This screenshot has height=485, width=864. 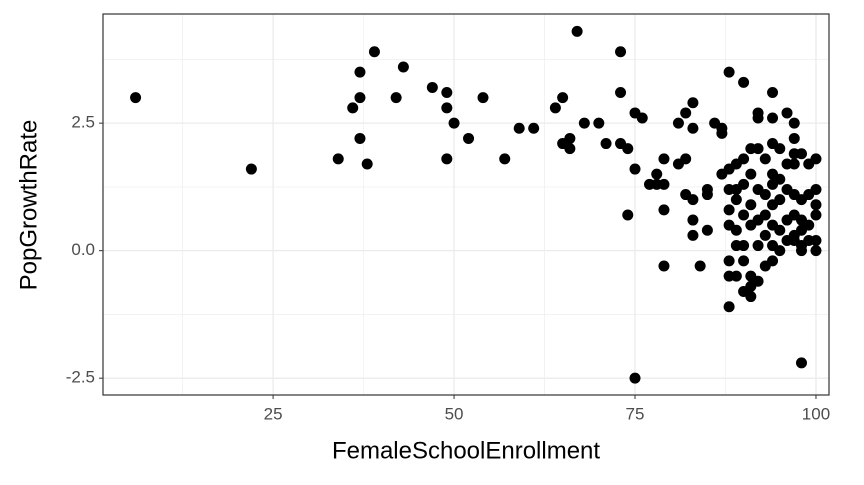 I want to click on x-tick-label: 75, so click(x=635, y=413).